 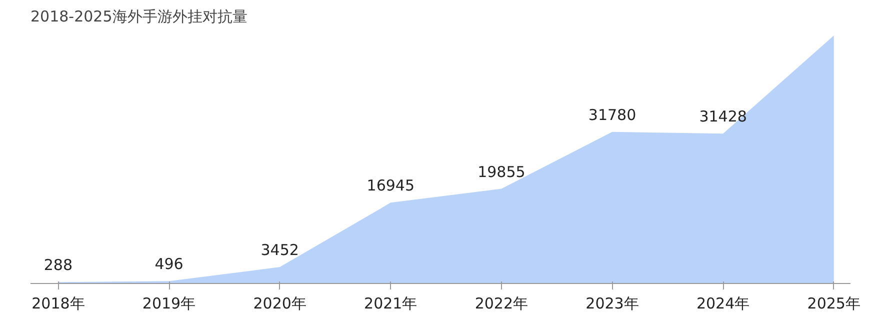 I want to click on data-label: 19855, so click(x=502, y=171).